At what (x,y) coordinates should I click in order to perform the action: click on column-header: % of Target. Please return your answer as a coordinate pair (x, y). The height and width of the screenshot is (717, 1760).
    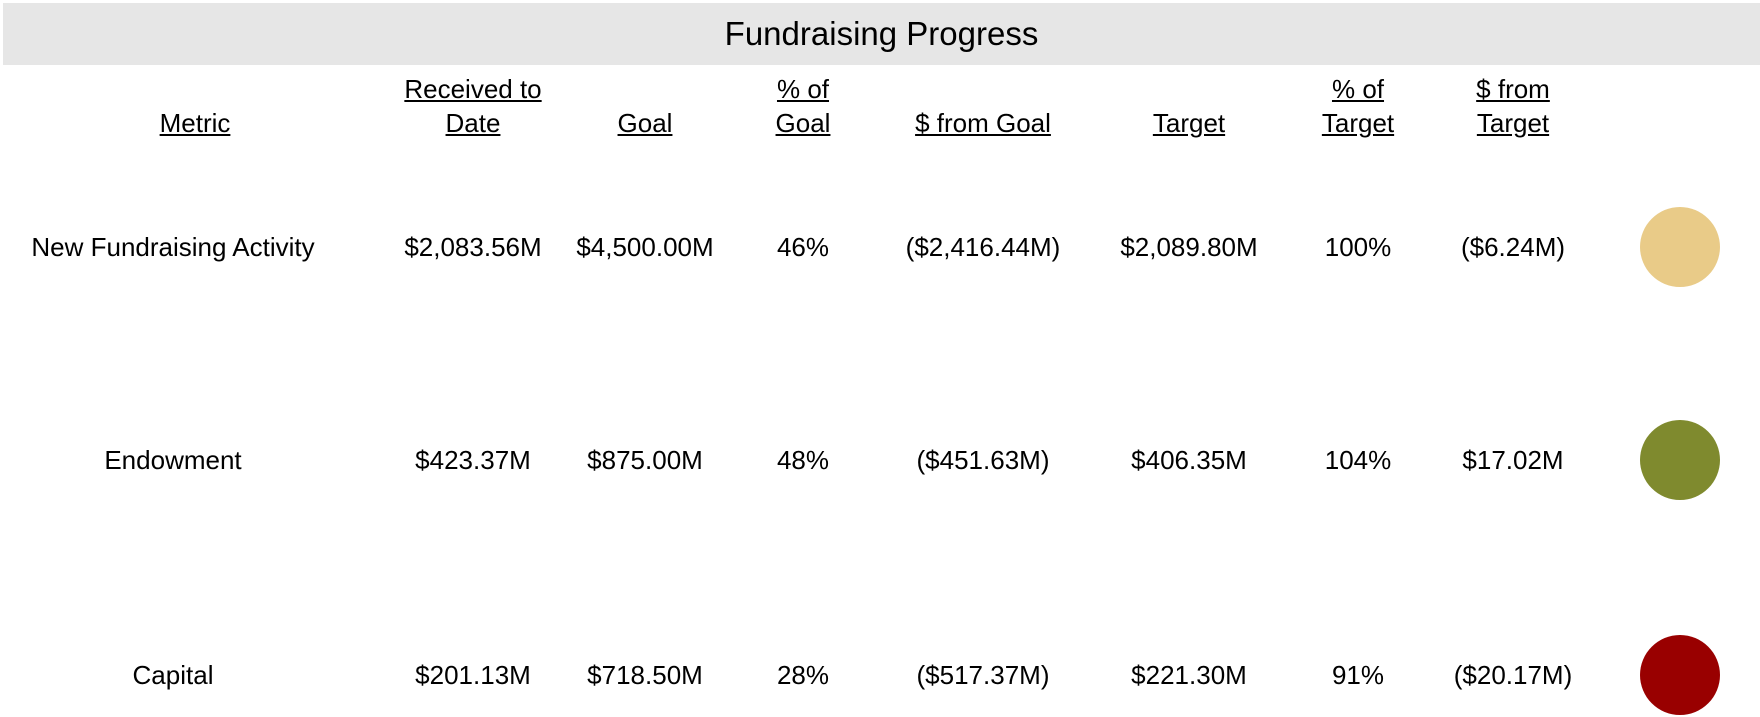
    Looking at the image, I should click on (1358, 106).